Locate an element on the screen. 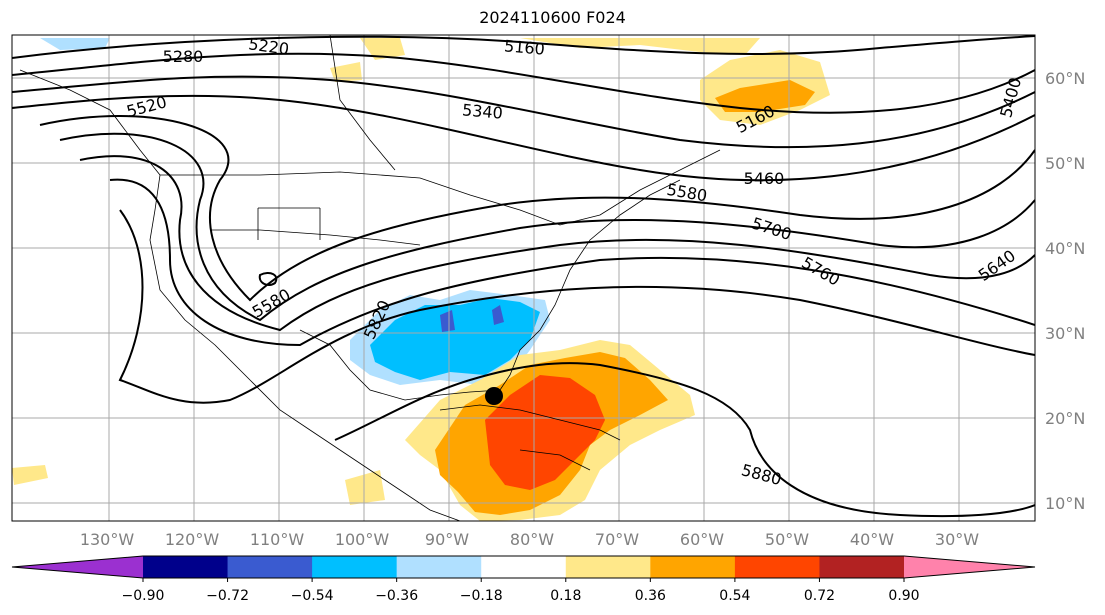 This screenshot has width=1105, height=615. colorbar-tick-label: 0.18 is located at coordinates (565, 596).